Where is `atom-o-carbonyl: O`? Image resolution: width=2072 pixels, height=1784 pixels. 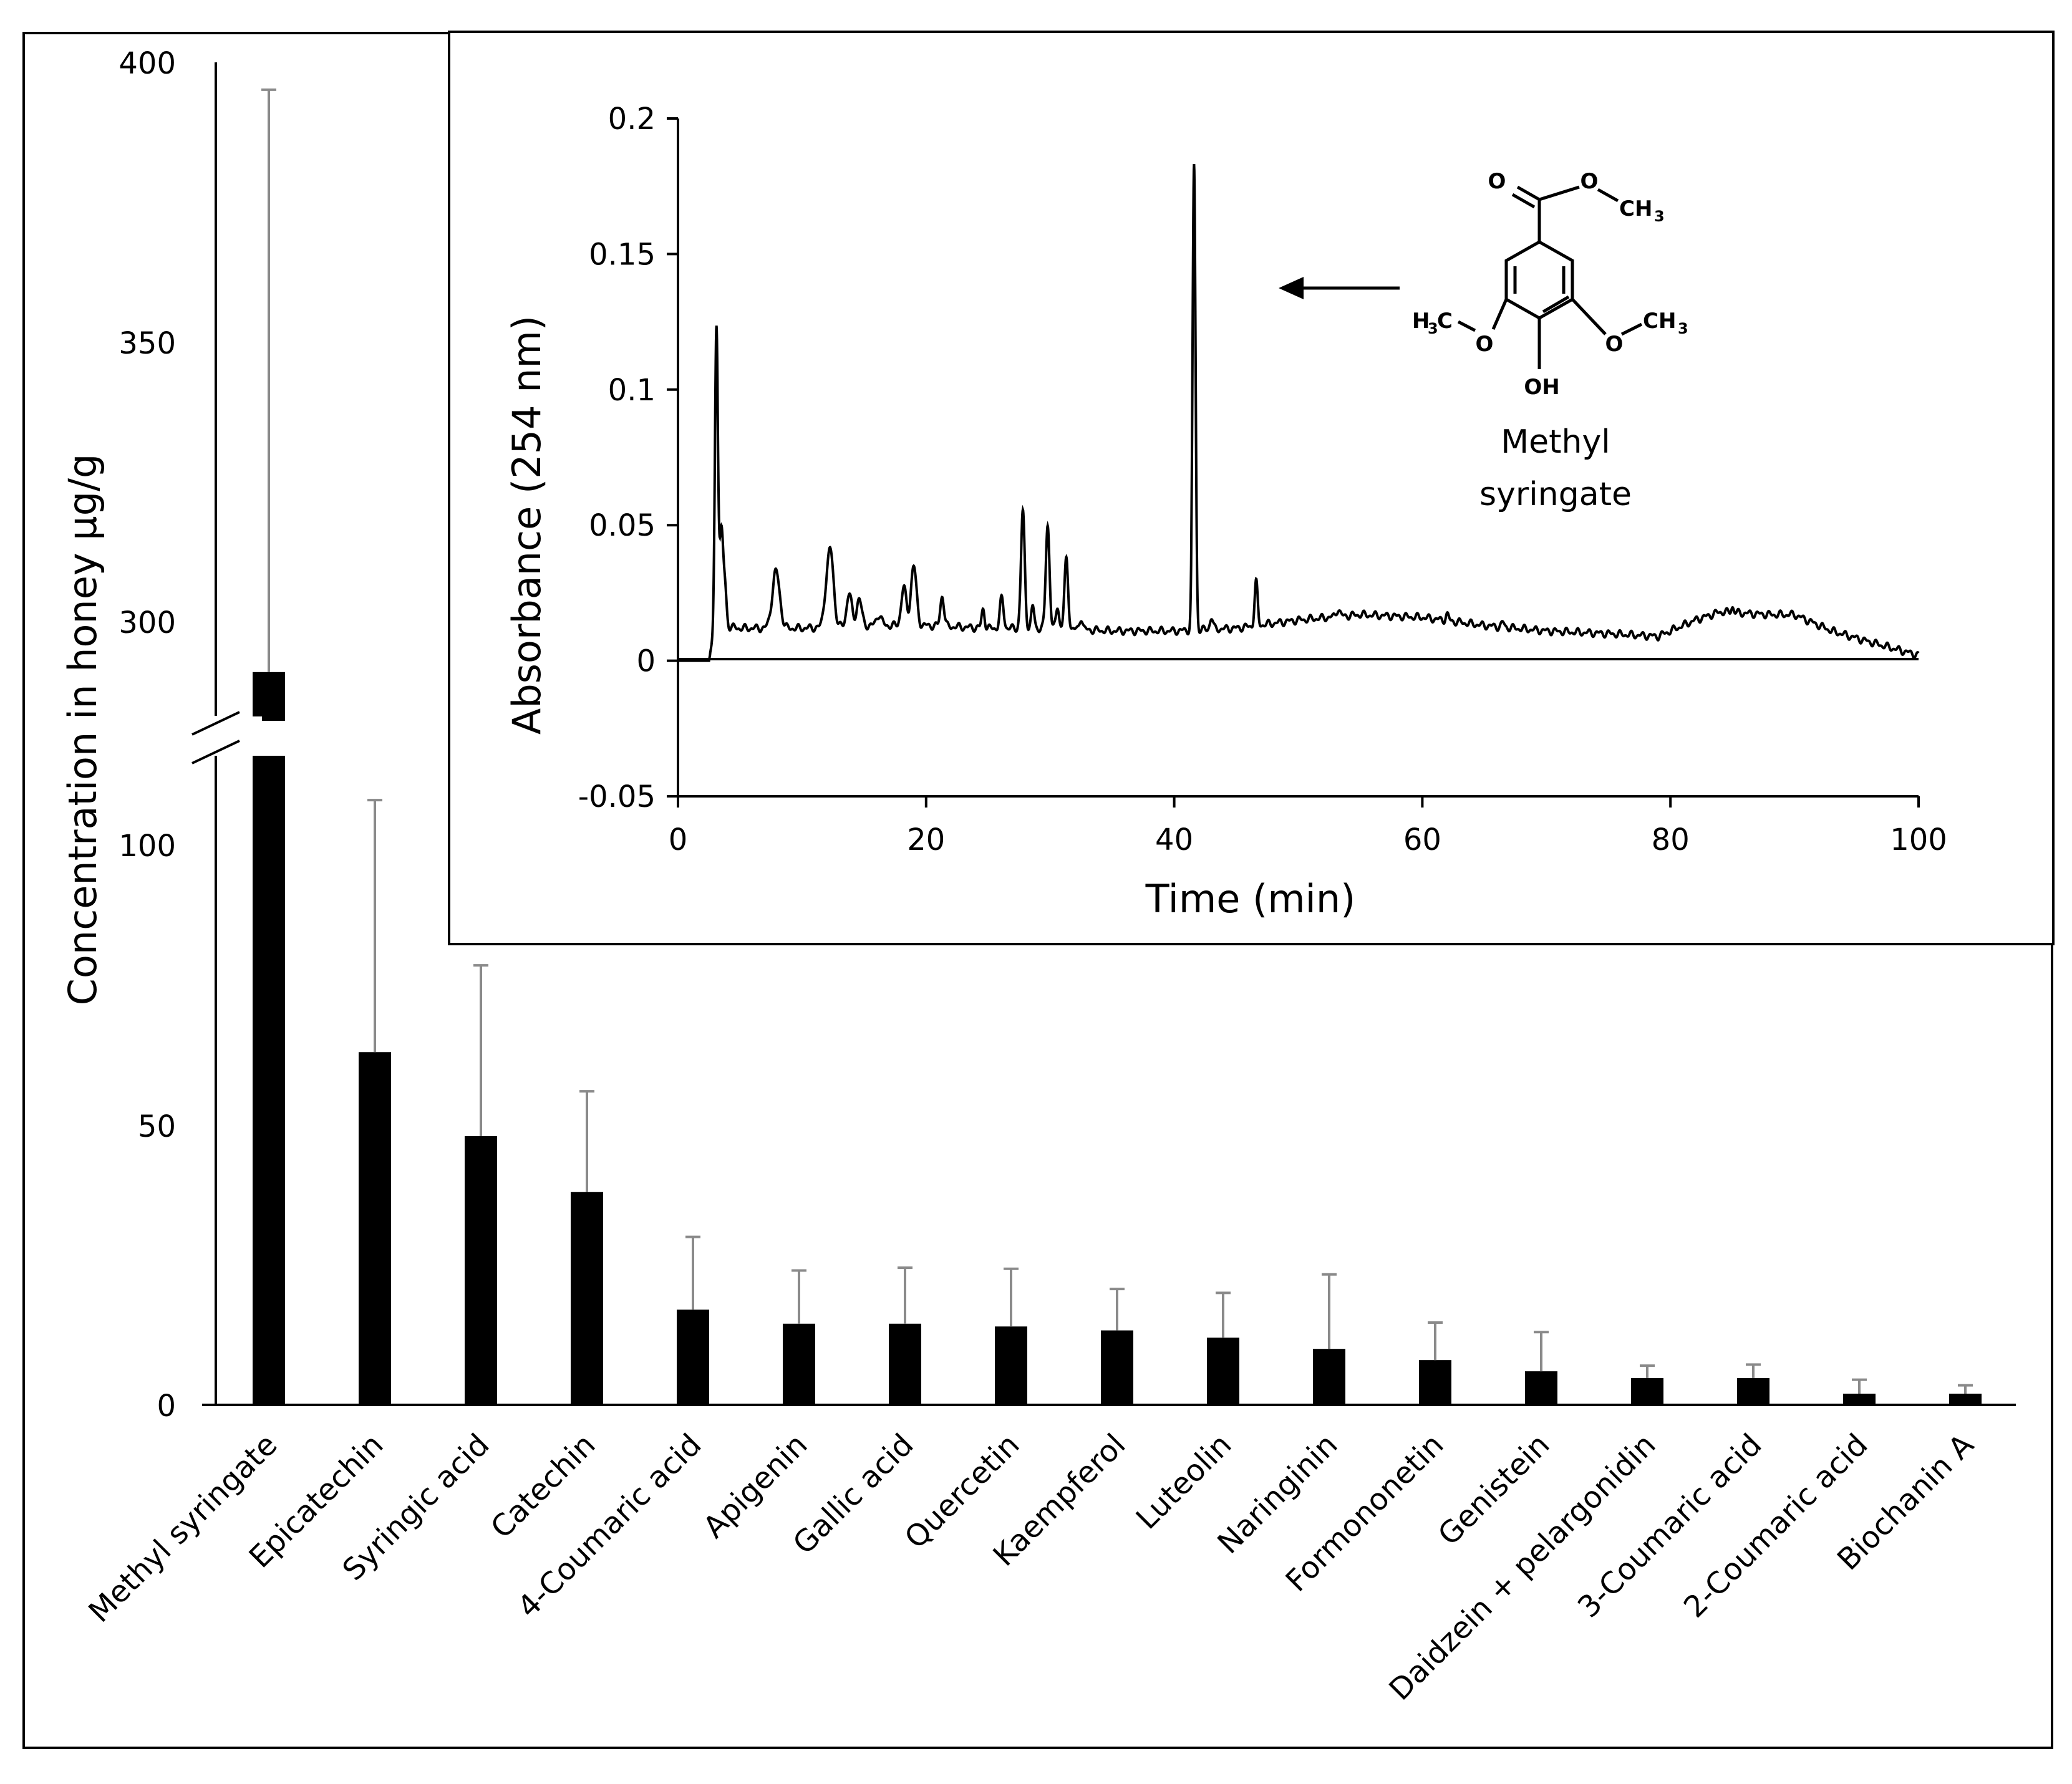 atom-o-carbonyl: O is located at coordinates (1497, 181).